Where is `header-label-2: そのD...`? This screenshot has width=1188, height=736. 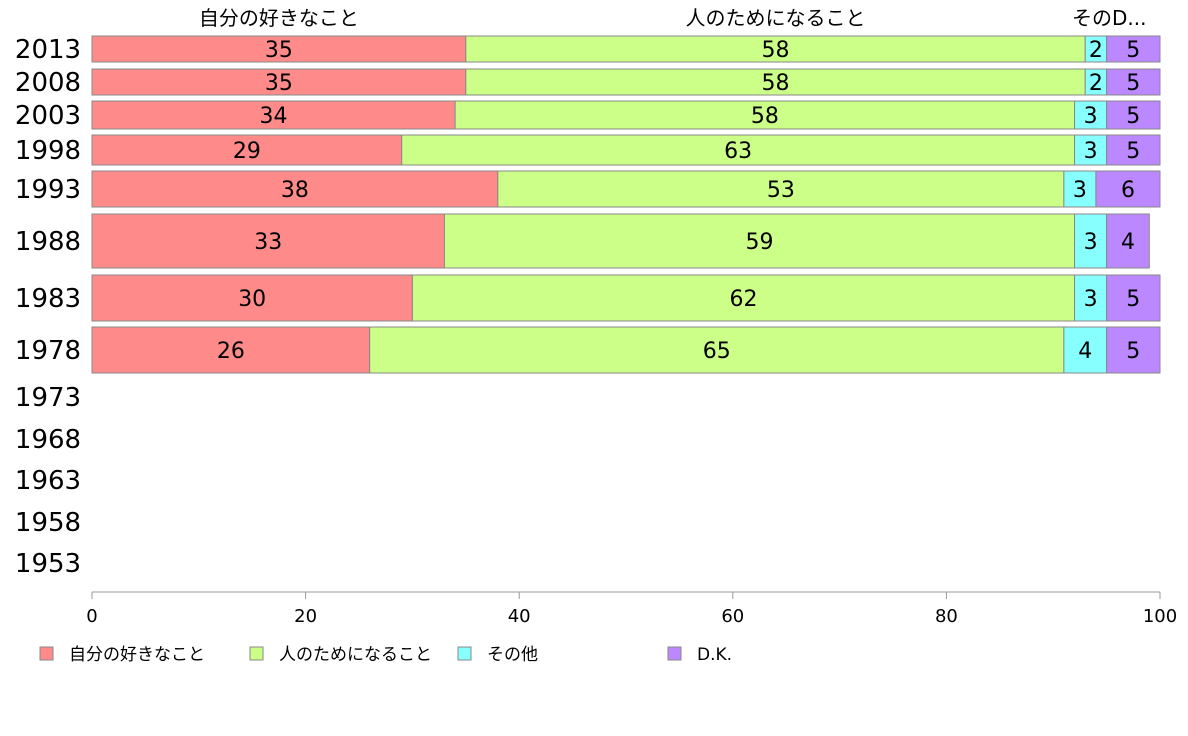
header-label-2: そのD... is located at coordinates (1109, 18).